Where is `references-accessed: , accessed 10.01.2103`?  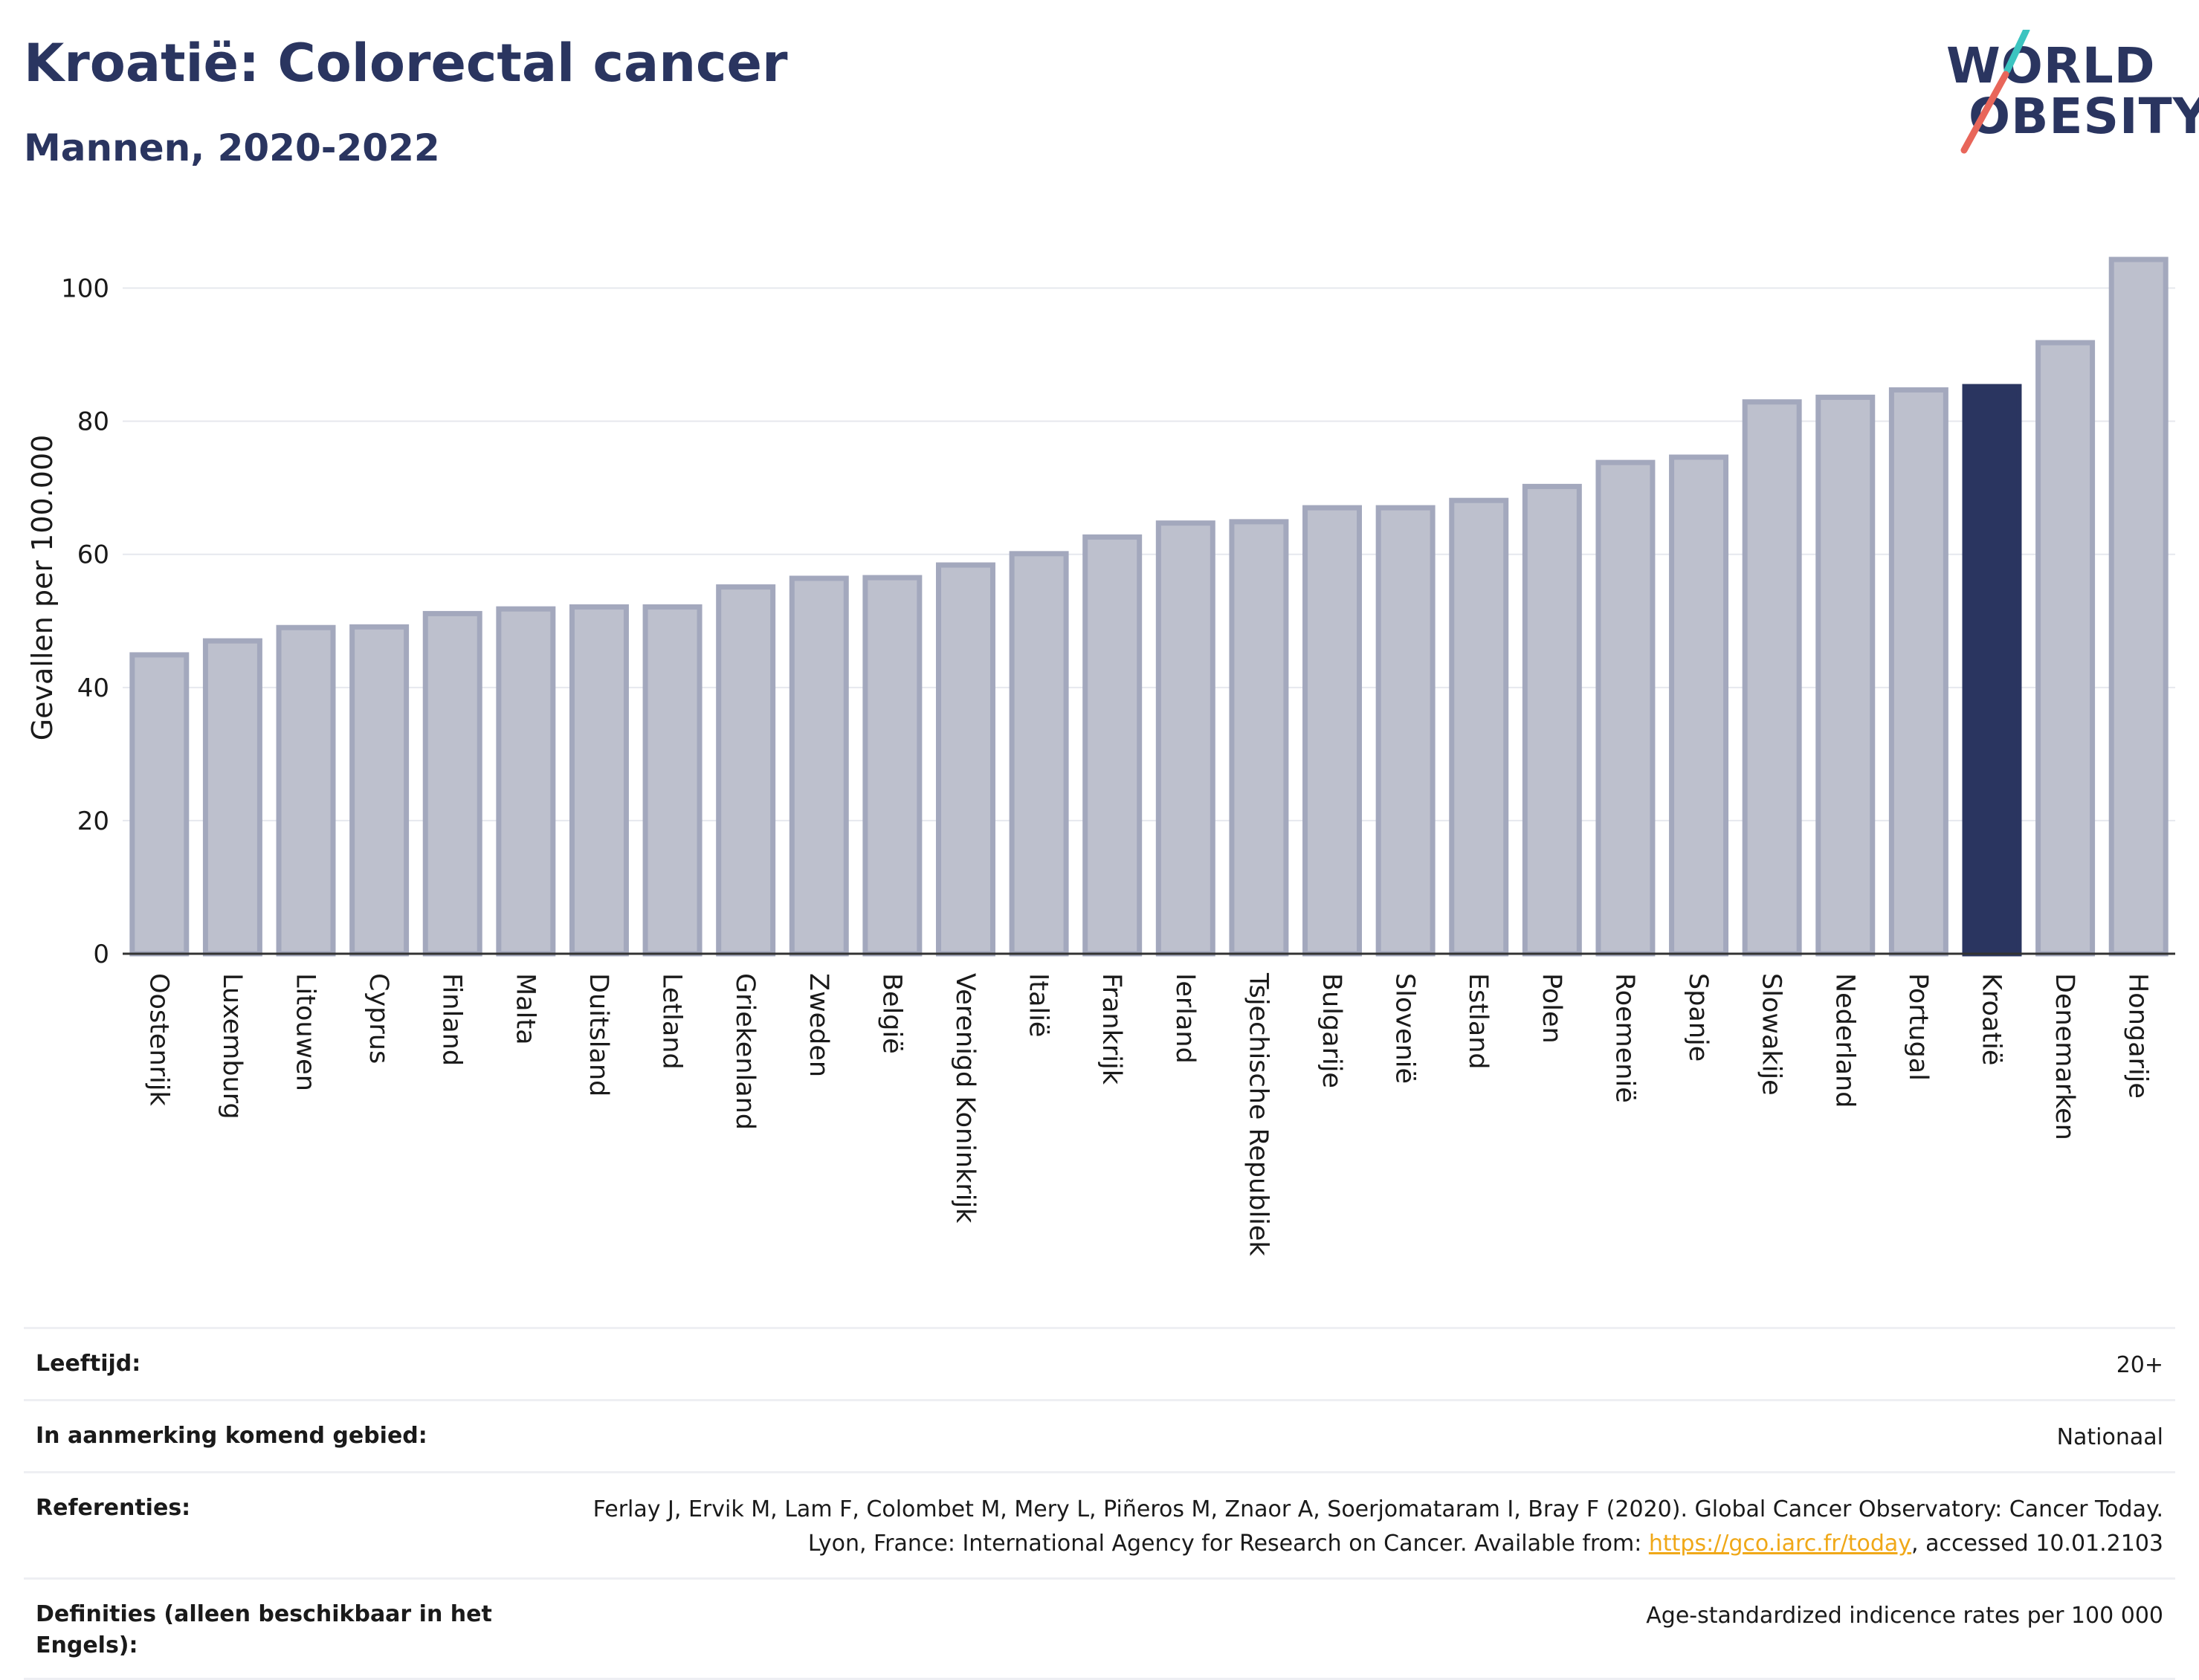 references-accessed: , accessed 10.01.2103 is located at coordinates (2037, 1544).